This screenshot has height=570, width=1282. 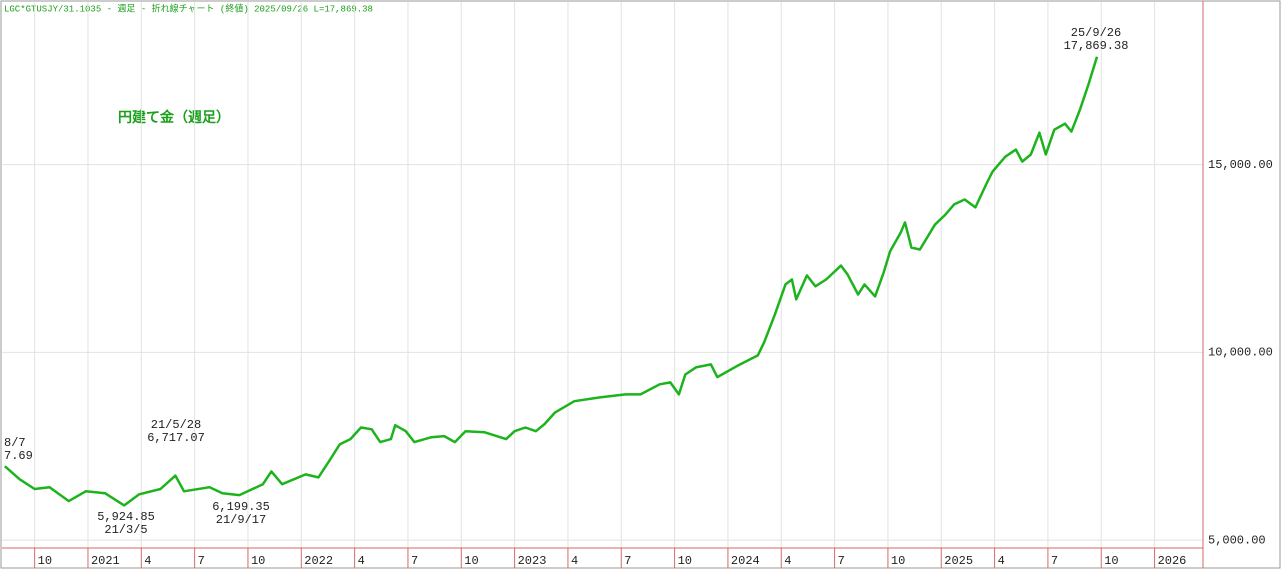 What do you see at coordinates (318, 561) in the screenshot?
I see `x-tick-label: 2022` at bounding box center [318, 561].